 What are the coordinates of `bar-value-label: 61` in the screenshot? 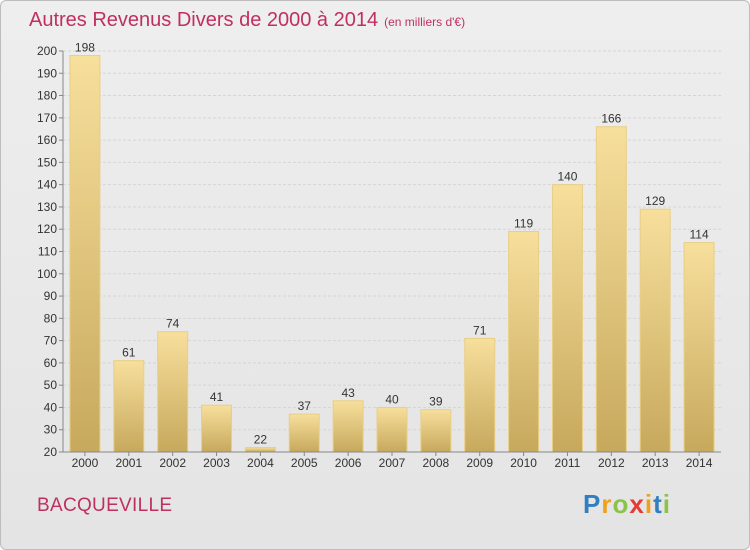 It's located at (129, 353).